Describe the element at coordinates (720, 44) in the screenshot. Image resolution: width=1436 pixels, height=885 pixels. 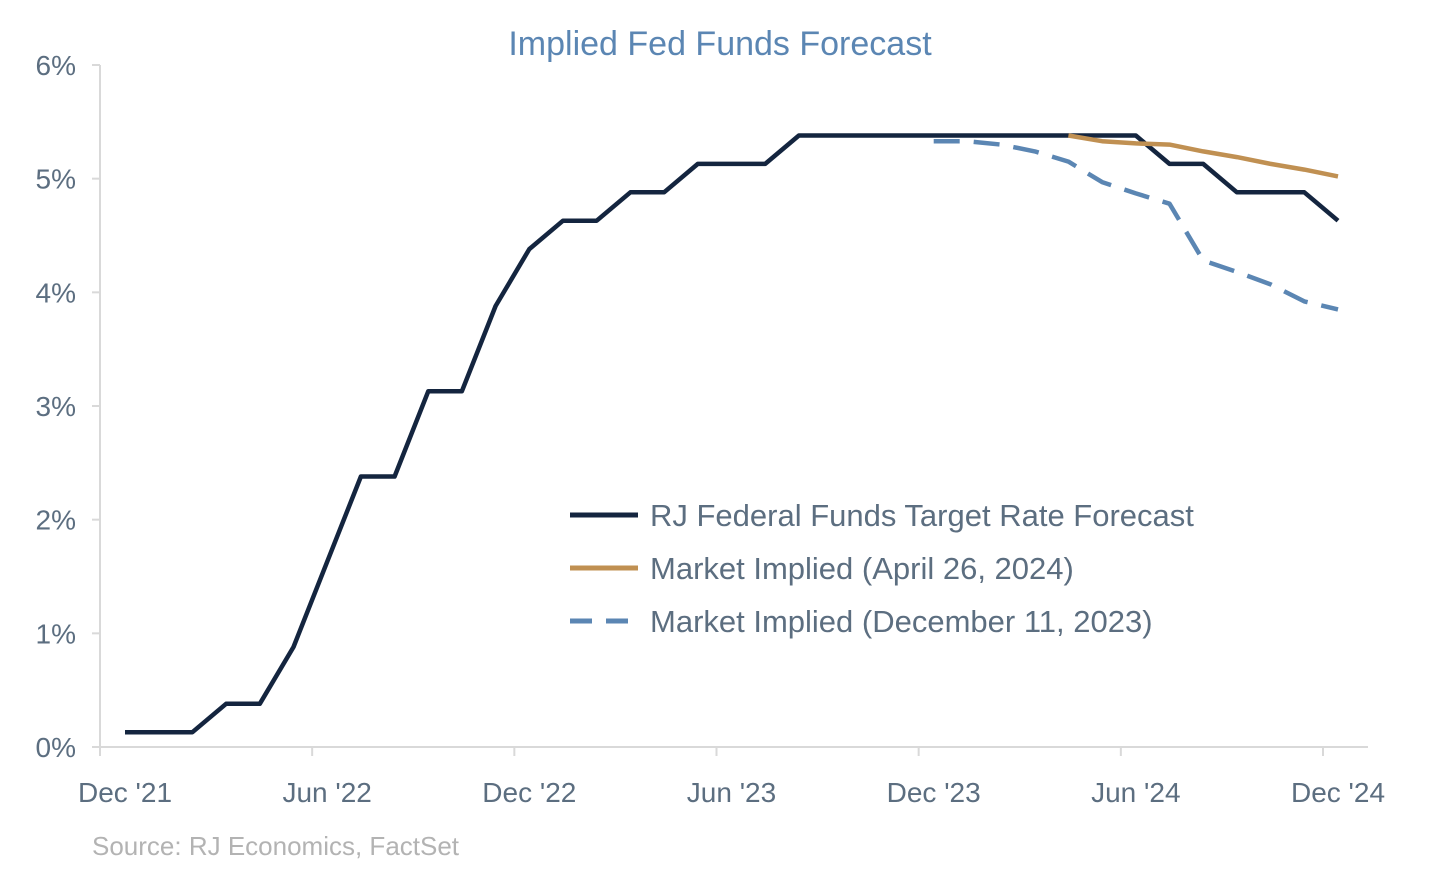
I see `chart-title: Implied Fed Funds Forecast` at that location.